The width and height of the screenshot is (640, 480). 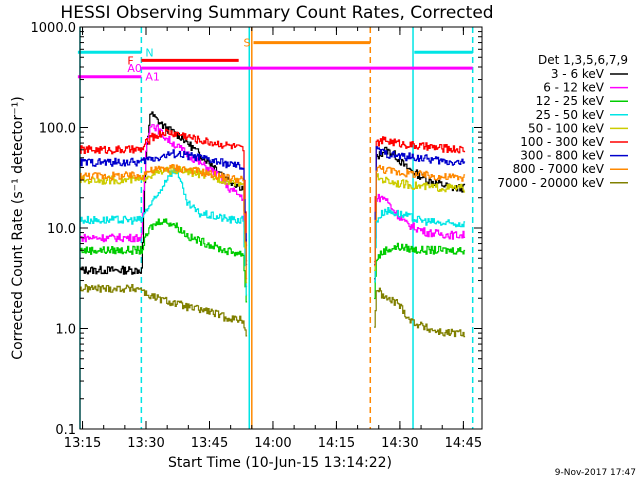 What do you see at coordinates (574, 88) in the screenshot?
I see `legend-label: 6 - 12 keV` at bounding box center [574, 88].